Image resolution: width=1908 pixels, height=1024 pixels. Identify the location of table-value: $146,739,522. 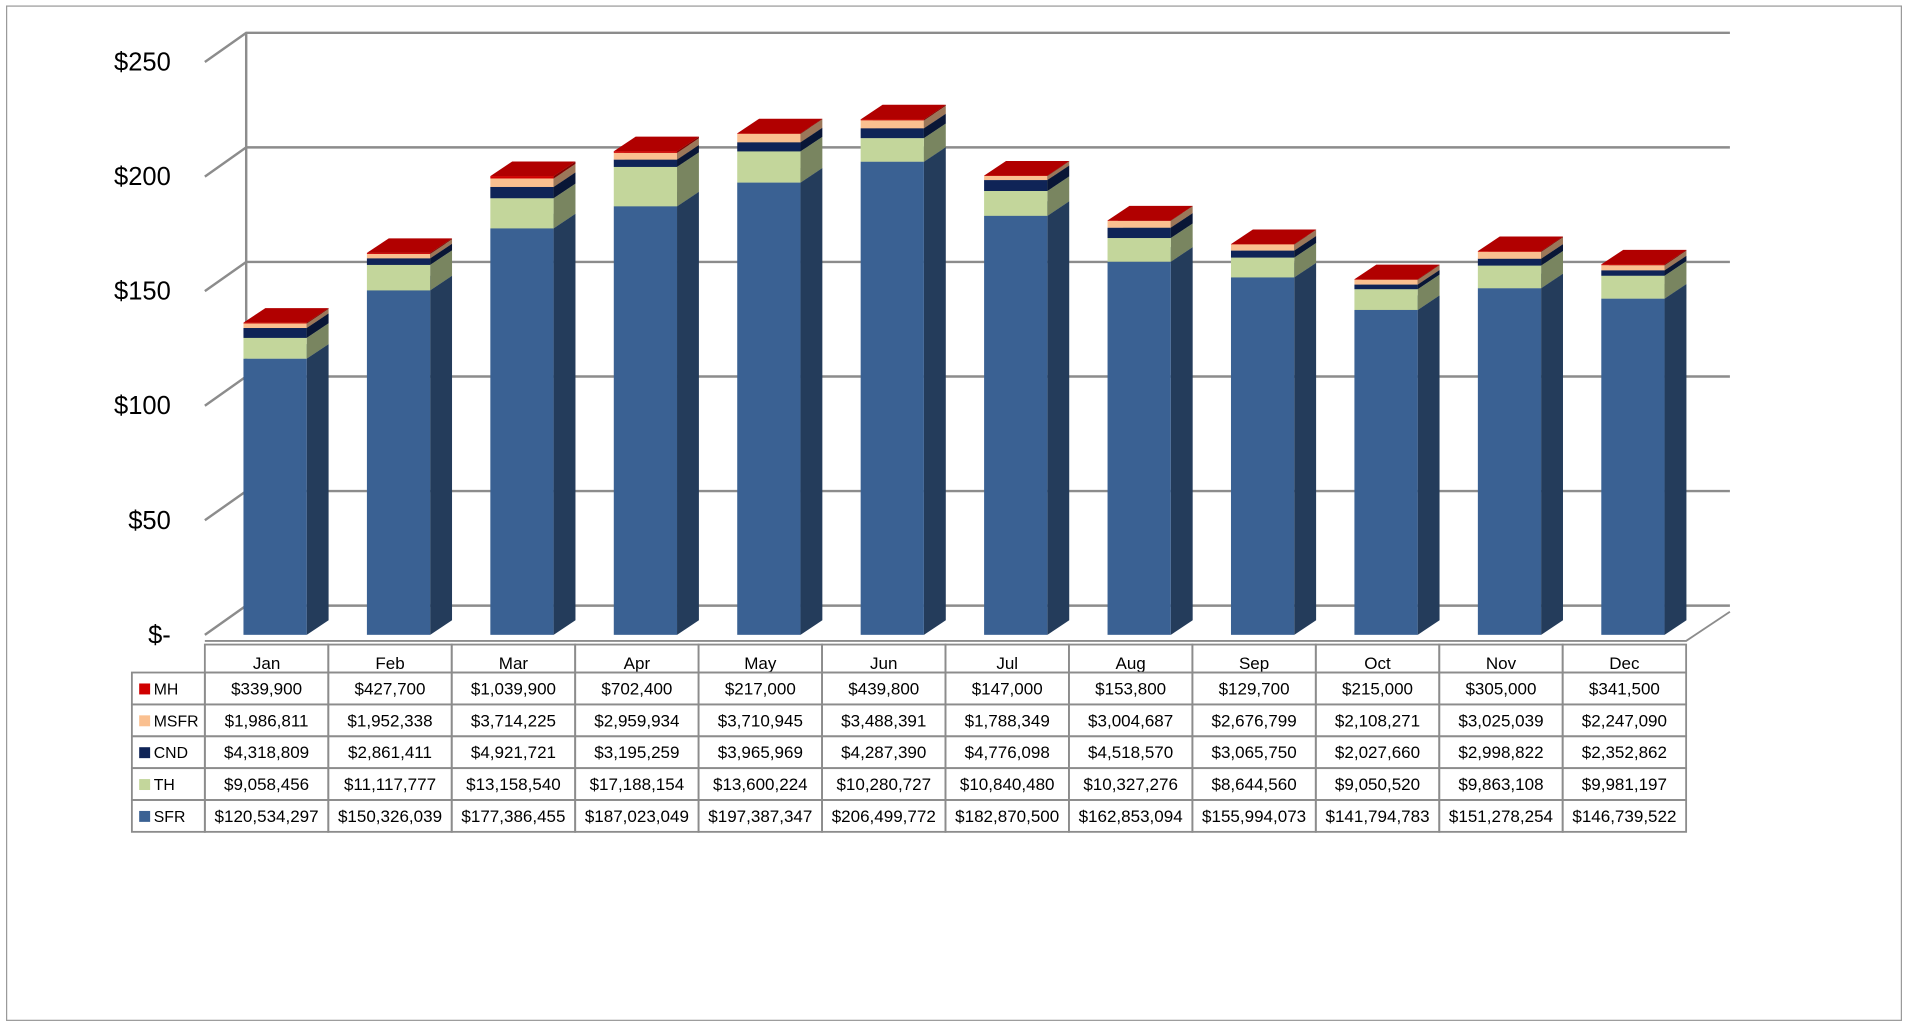
(1624, 816).